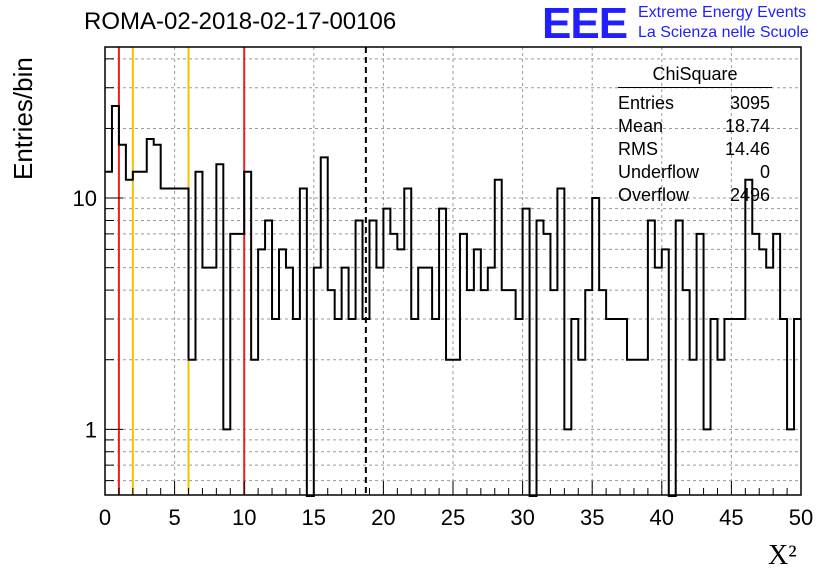 The image size is (836, 572). I want to click on plot-title: ROMA-02-2018-02-17-00106, so click(240, 21).